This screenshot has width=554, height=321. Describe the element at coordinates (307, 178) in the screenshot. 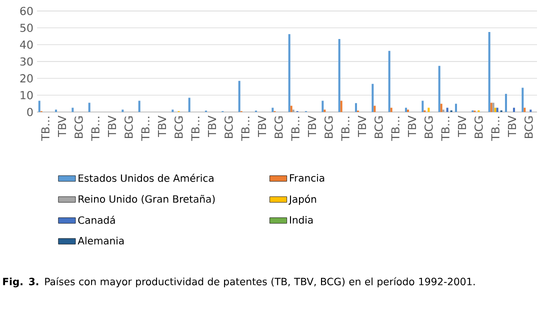

I see `legend-label: Francia` at that location.